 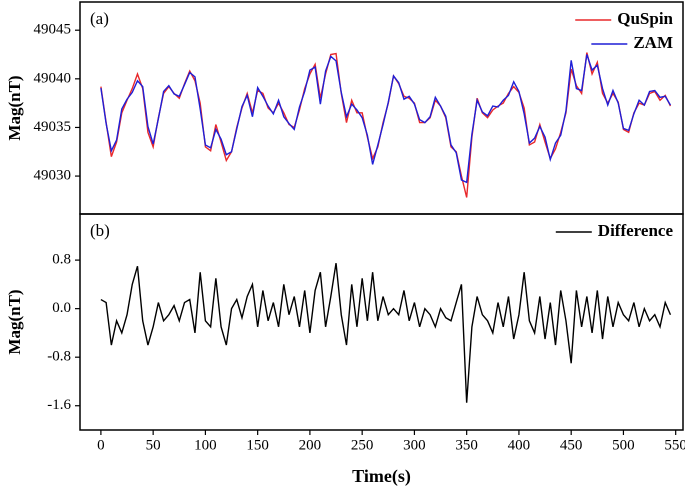 I want to click on y-tick-label: -1.6, so click(x=59, y=405).